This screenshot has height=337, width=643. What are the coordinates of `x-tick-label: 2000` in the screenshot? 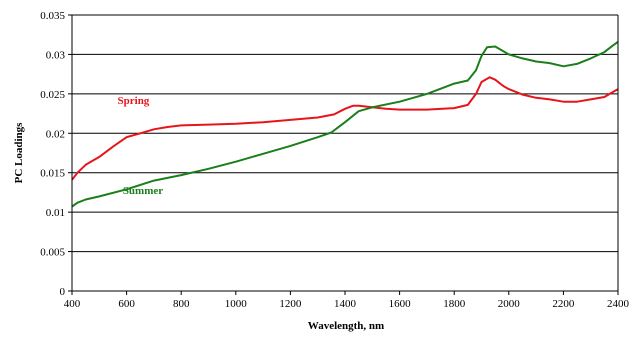 It's located at (509, 304).